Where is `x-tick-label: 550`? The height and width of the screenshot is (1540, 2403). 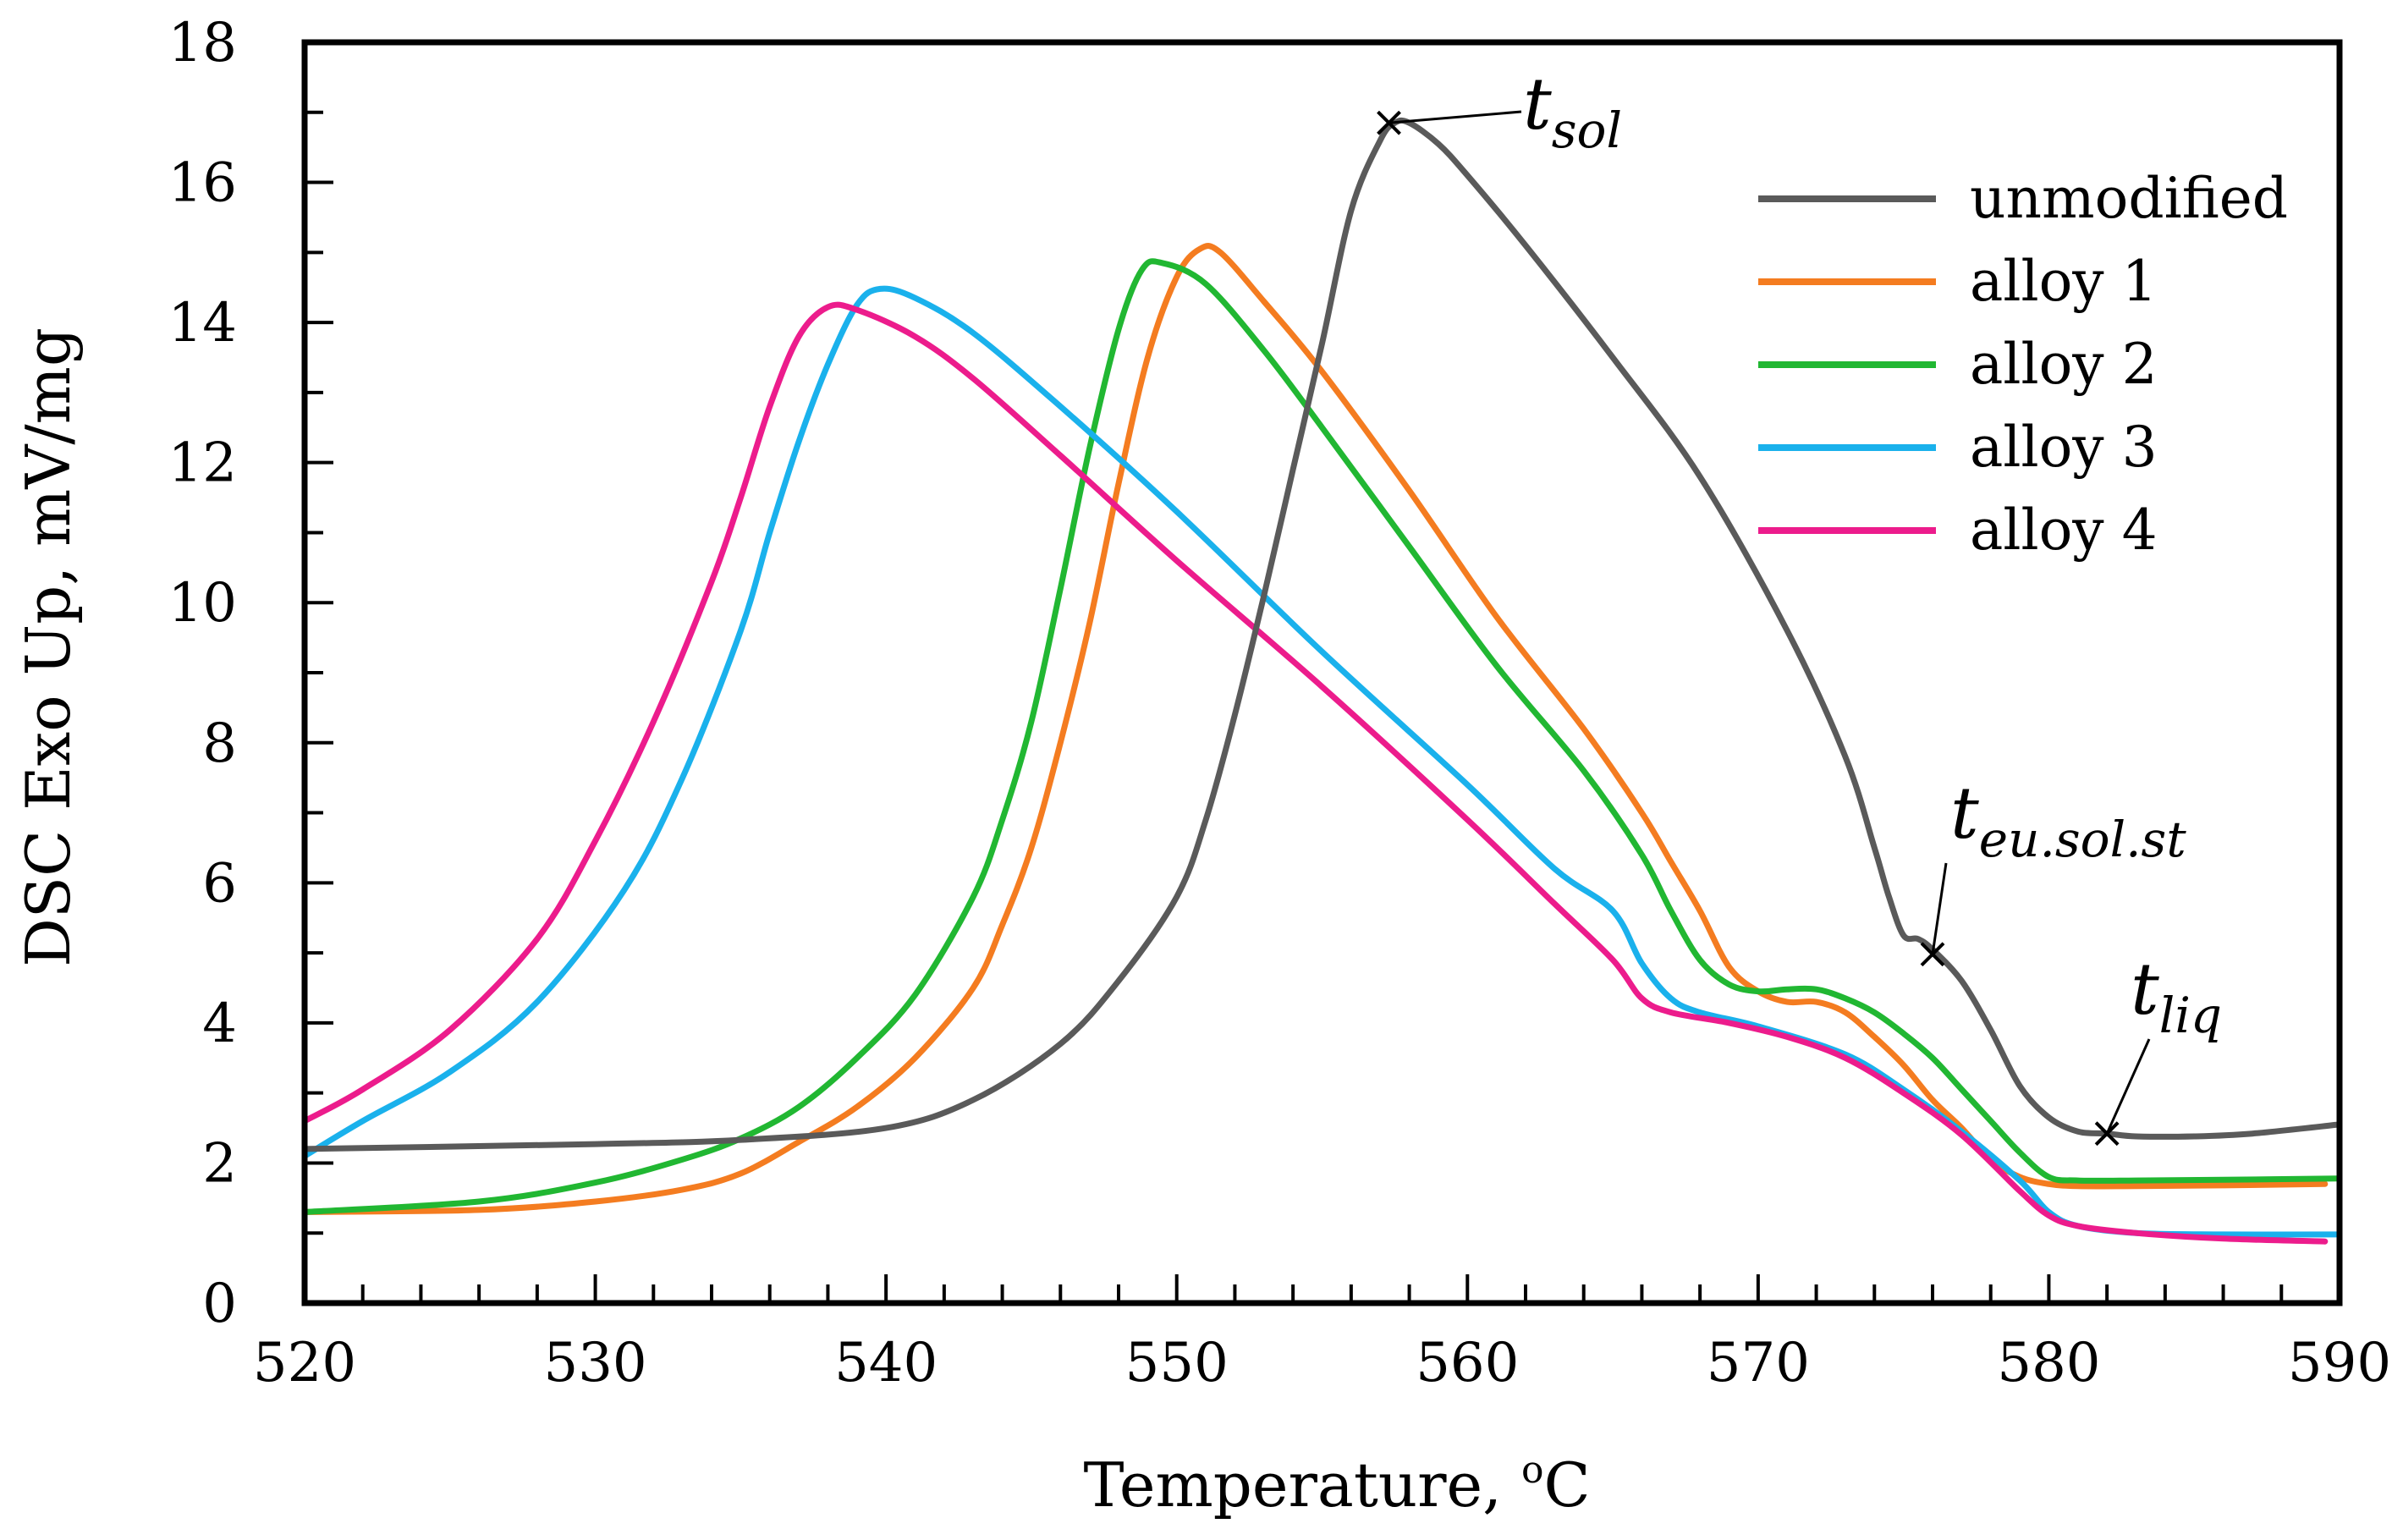
x-tick-label: 550 is located at coordinates (1177, 1363).